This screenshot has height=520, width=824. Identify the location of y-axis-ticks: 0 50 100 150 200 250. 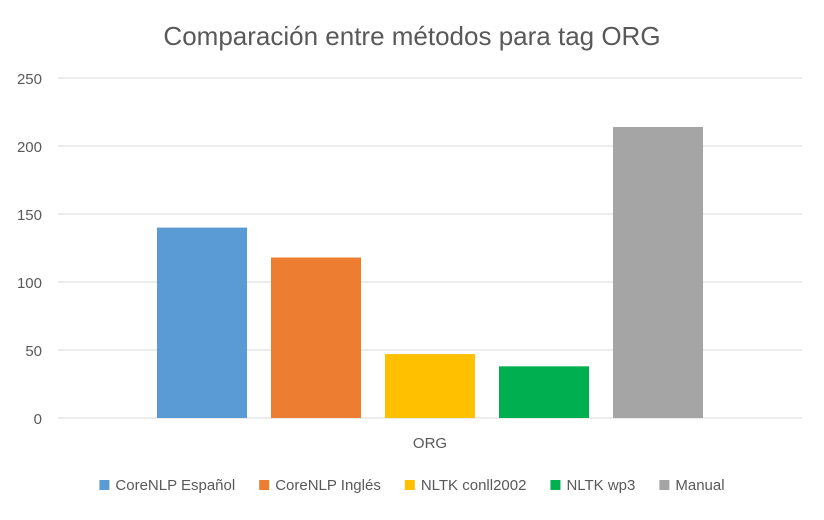
(29, 249).